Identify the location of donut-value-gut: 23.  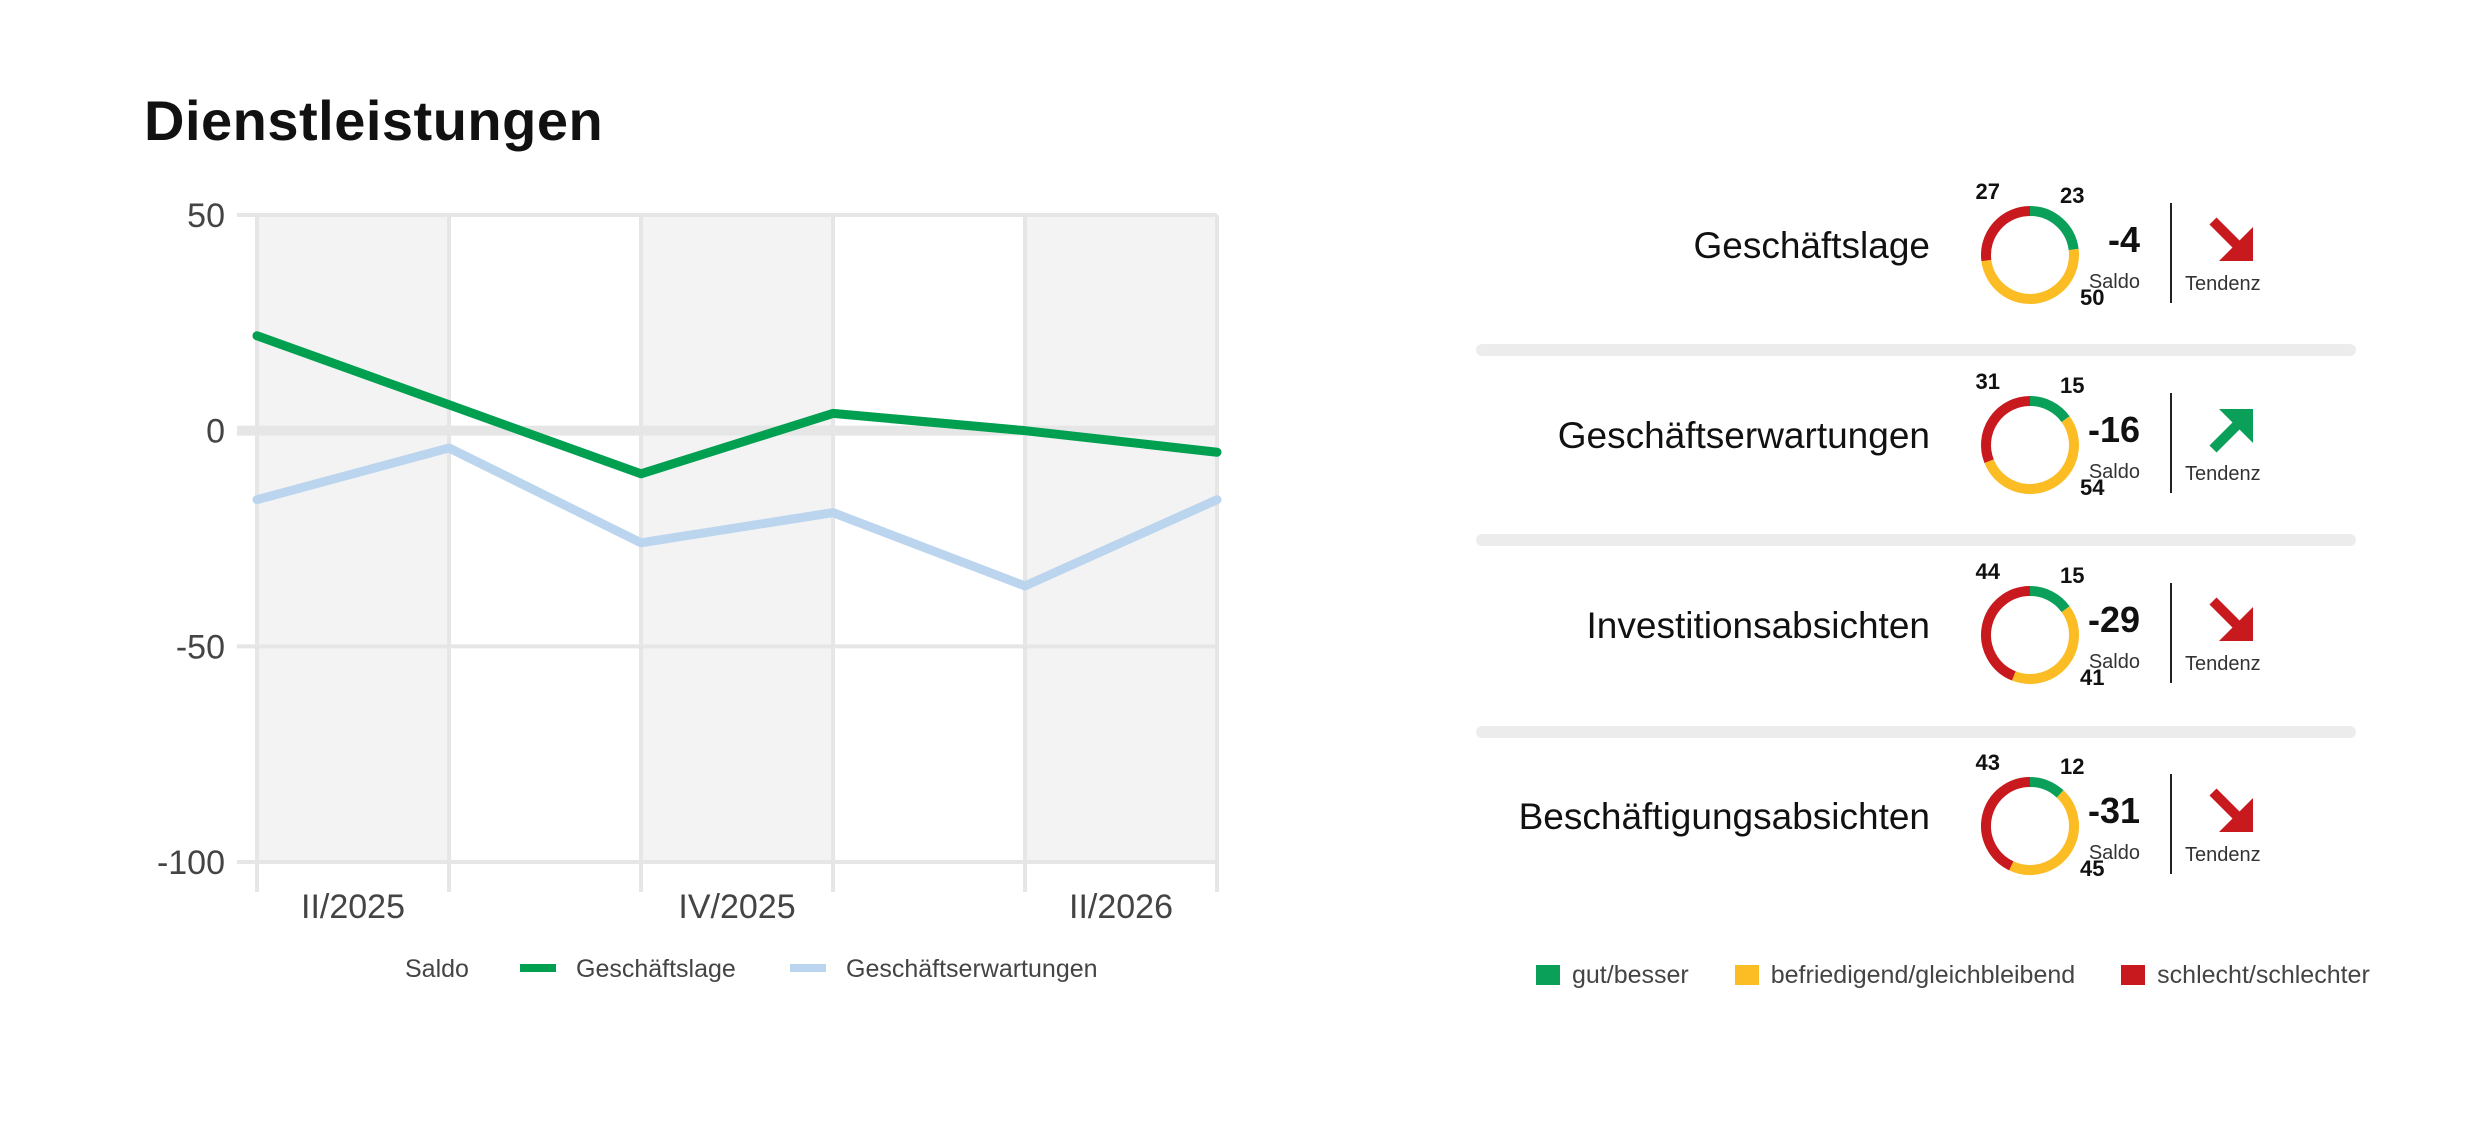
(2072, 195).